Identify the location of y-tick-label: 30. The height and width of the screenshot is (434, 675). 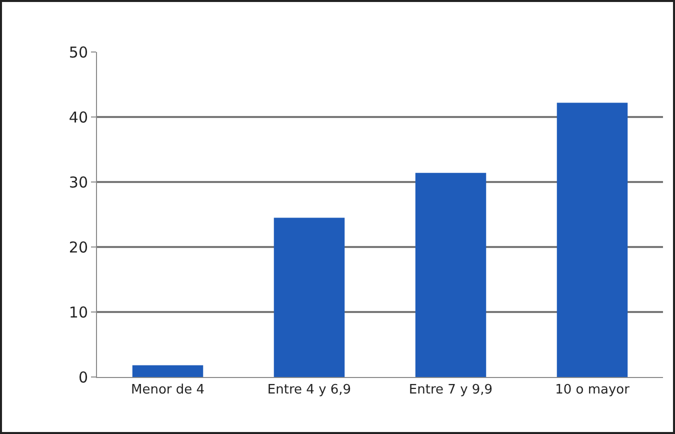
(78, 182).